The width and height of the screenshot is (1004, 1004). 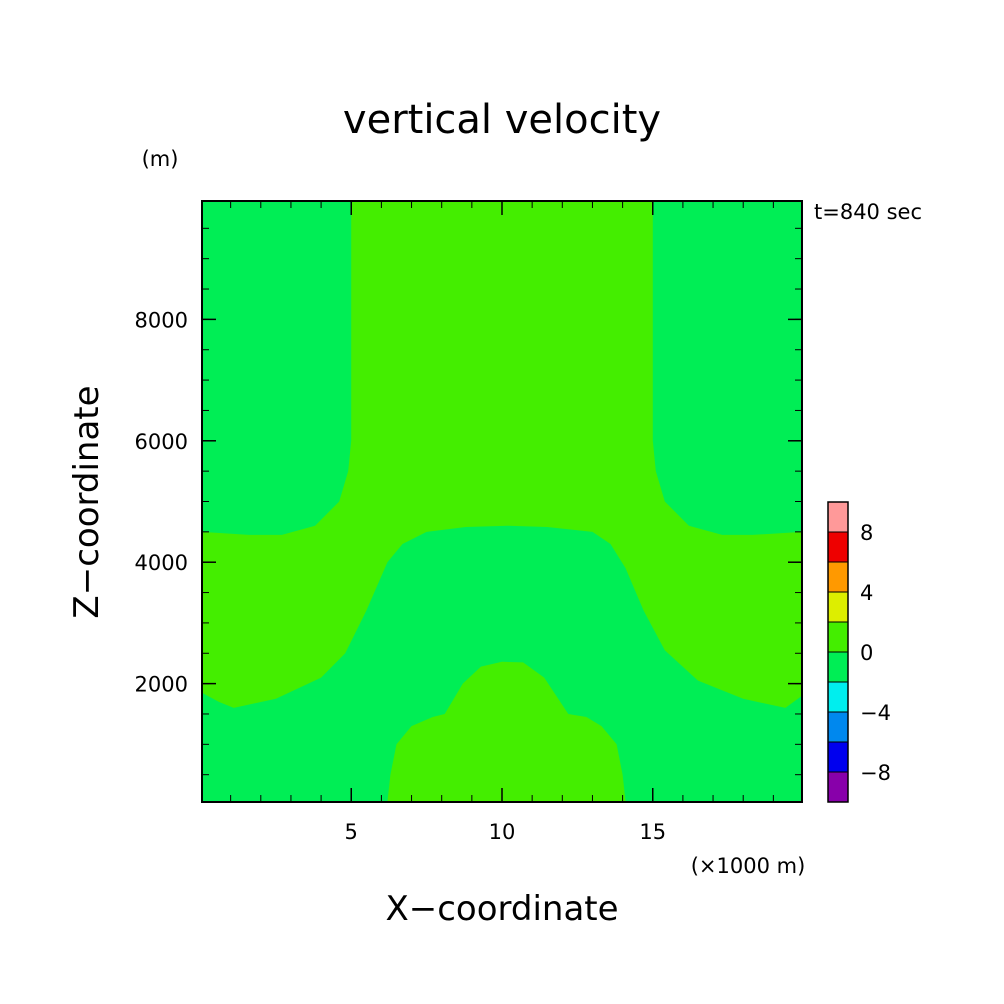 What do you see at coordinates (875, 773) in the screenshot?
I see `colorbar-tick-label: −8` at bounding box center [875, 773].